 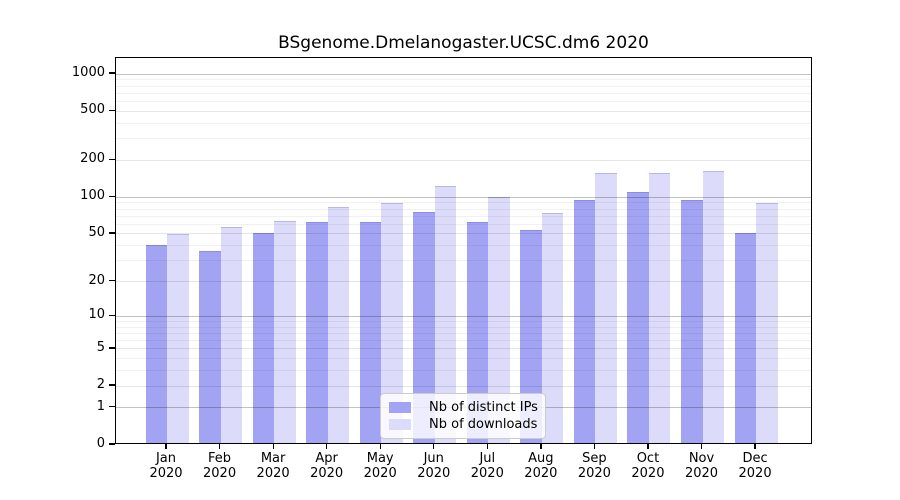 I want to click on bar-distinct-ips-aug, so click(x=531, y=336).